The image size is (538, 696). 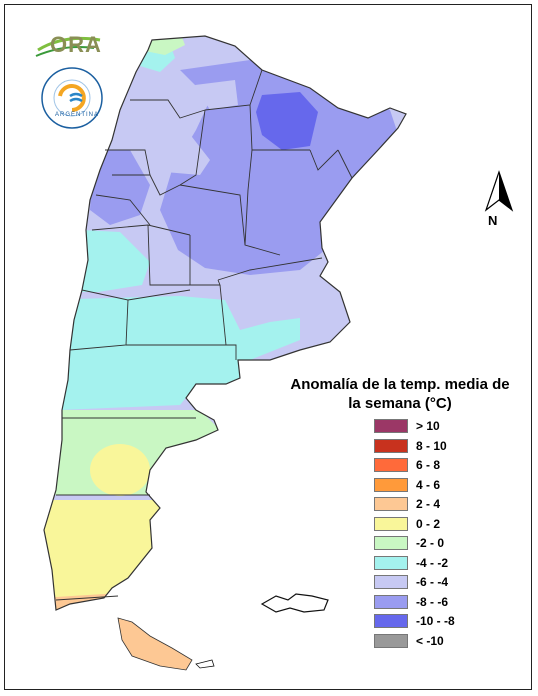 What do you see at coordinates (72, 98) in the screenshot?
I see `smn-seal-logo` at bounding box center [72, 98].